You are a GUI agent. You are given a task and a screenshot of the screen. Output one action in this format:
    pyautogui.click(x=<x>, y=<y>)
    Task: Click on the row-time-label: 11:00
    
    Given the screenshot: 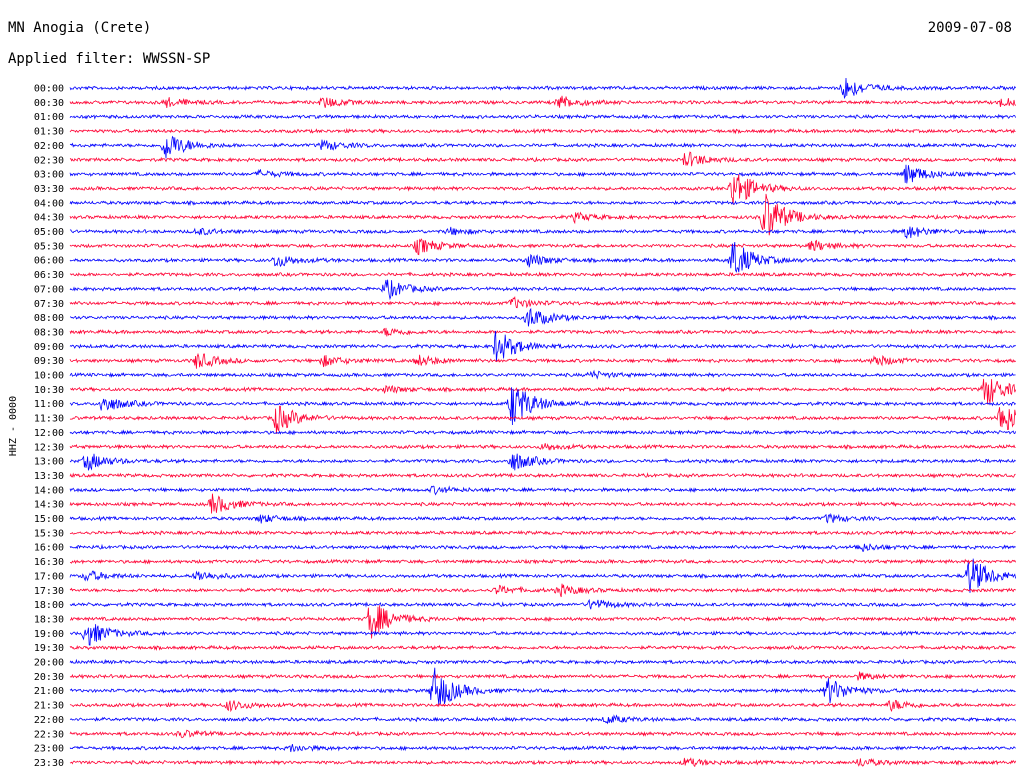 What is the action you would take?
    pyautogui.click(x=49, y=404)
    